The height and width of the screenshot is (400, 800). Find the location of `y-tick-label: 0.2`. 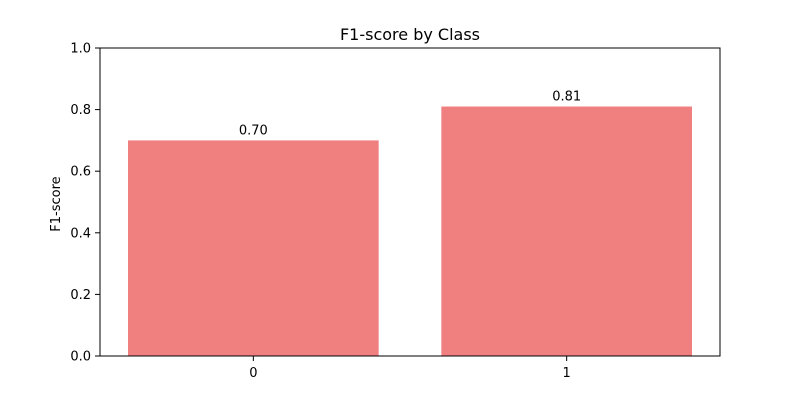

y-tick-label: 0.2 is located at coordinates (80, 295).